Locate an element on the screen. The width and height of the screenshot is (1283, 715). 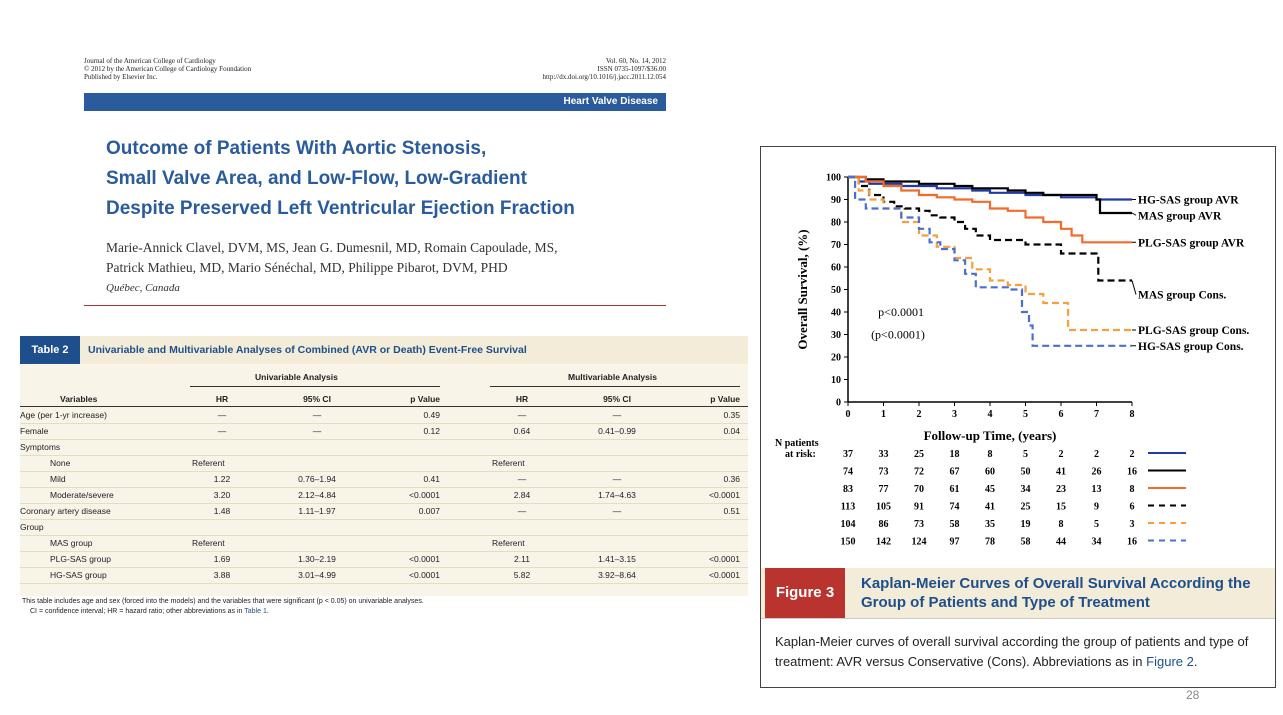
table-cell: 1.48 is located at coordinates (222, 511).